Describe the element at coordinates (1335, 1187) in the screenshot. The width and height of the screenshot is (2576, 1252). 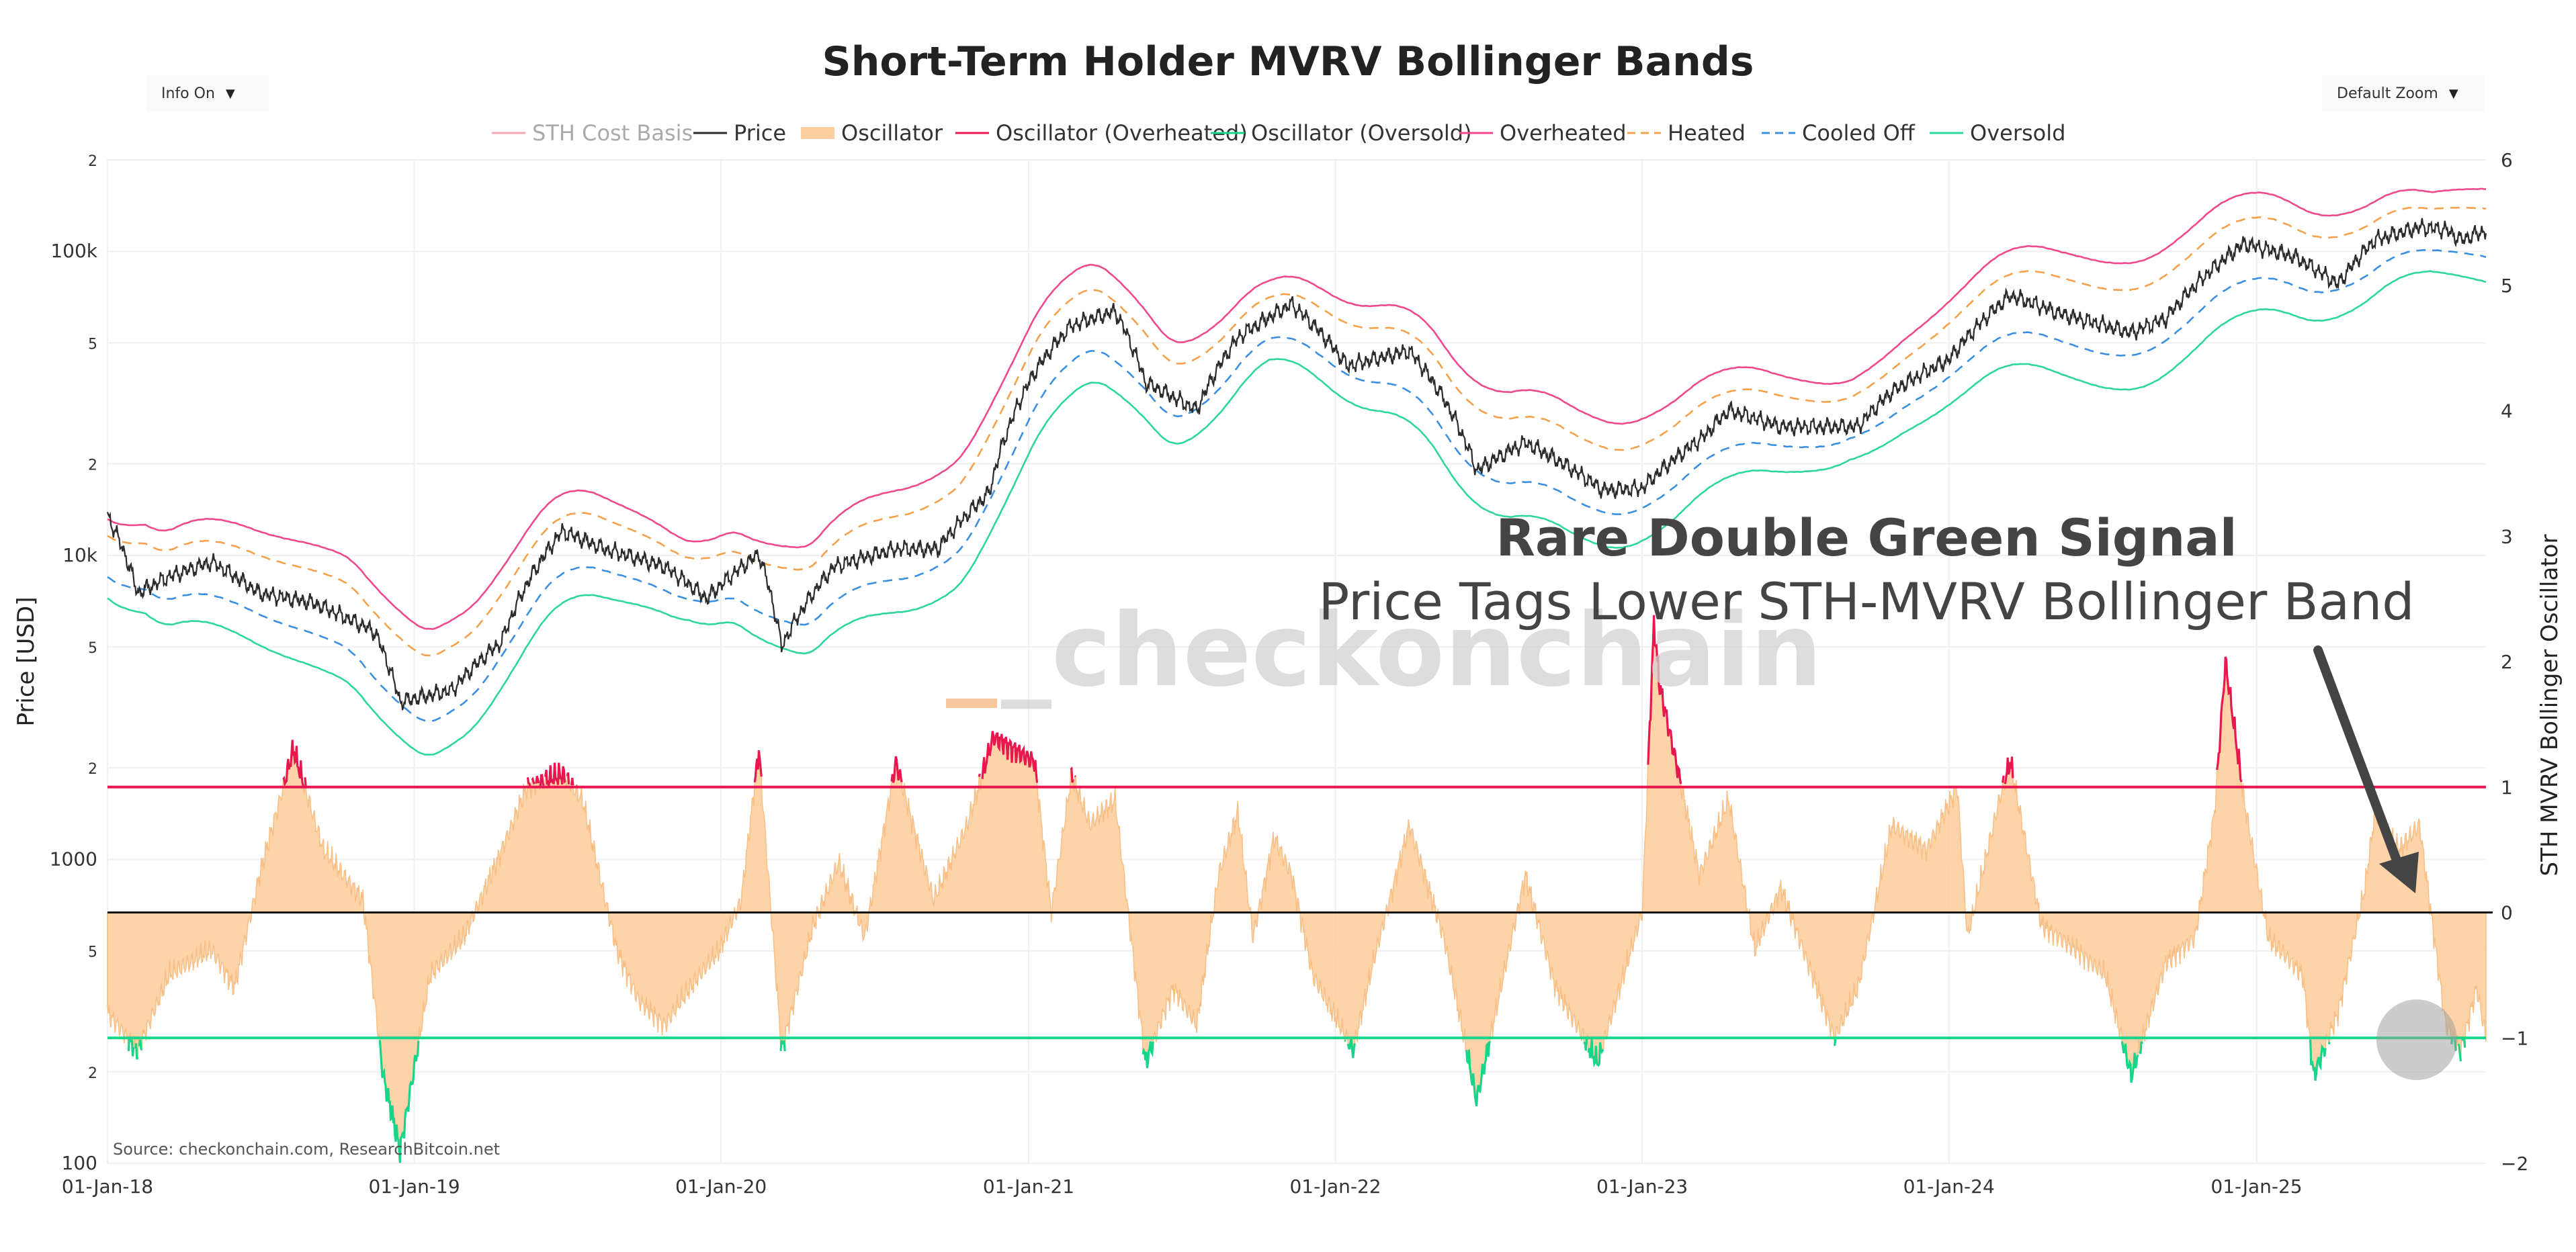
I see `x-tick-label: 01-Jan-22` at that location.